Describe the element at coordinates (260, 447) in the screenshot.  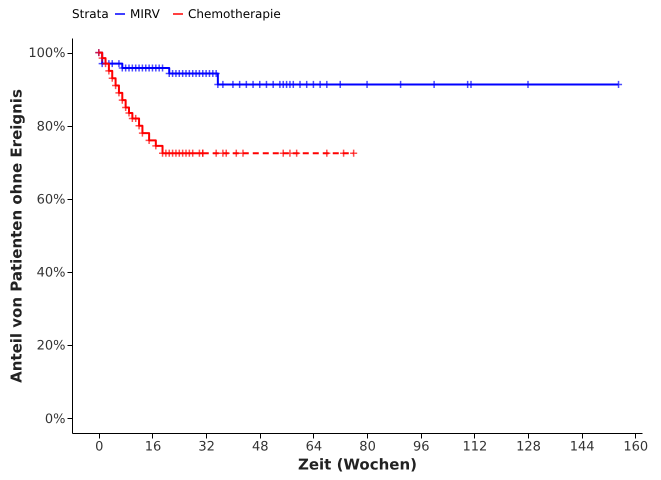
I see `x-tick-label: 48` at that location.